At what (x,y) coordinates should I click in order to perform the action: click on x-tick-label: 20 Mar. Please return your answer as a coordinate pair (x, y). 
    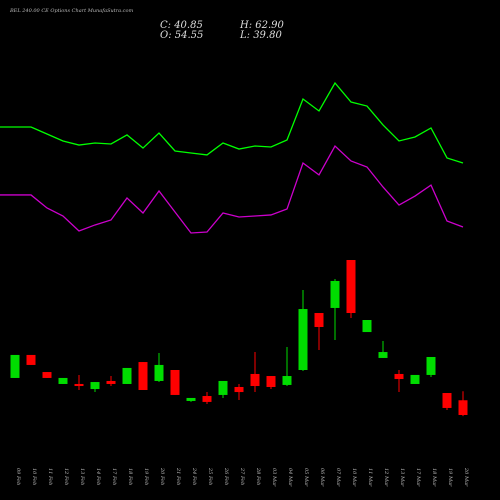
    Looking at the image, I should click on (466, 477).